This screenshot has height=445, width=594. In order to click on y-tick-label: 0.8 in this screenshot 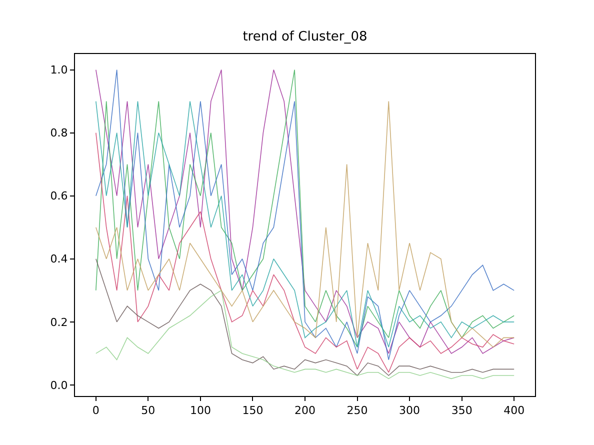, I will do `click(59, 133)`.